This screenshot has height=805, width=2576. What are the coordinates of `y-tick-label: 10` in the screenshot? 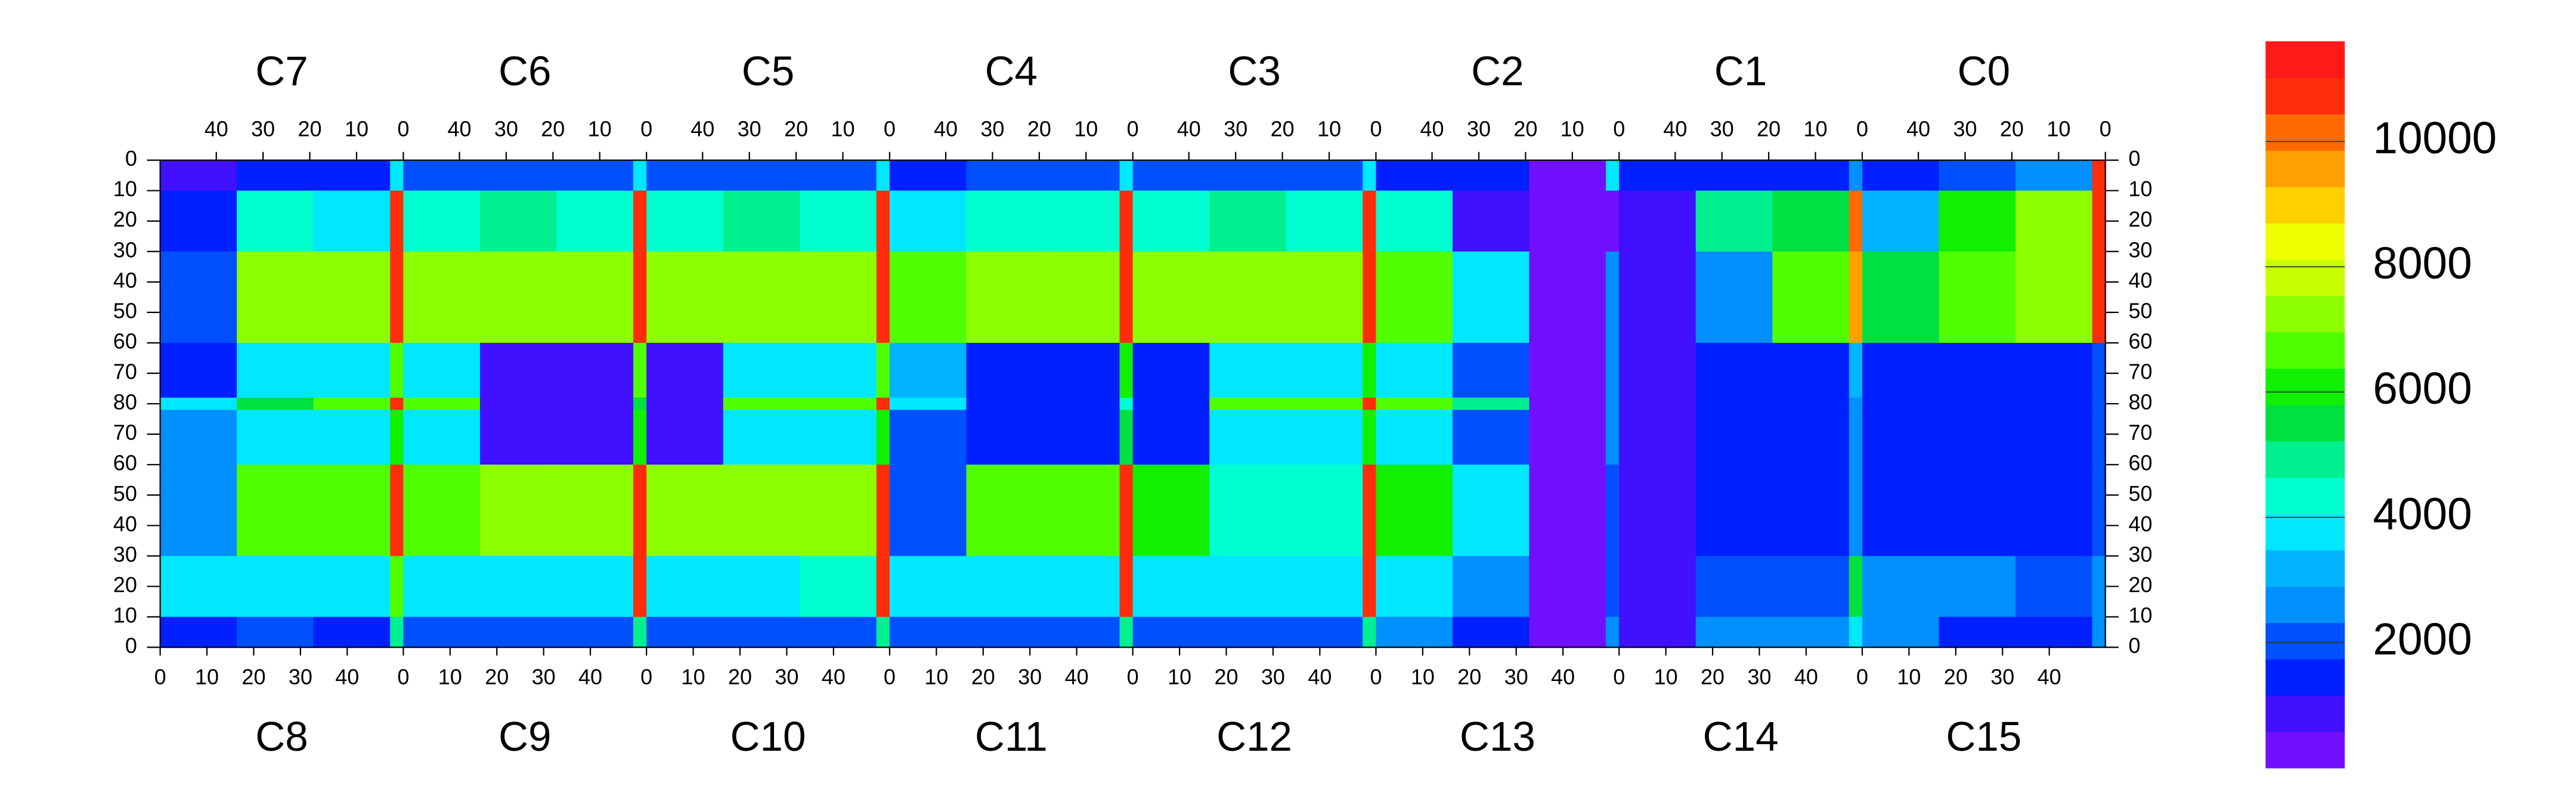 It's located at (2141, 189).